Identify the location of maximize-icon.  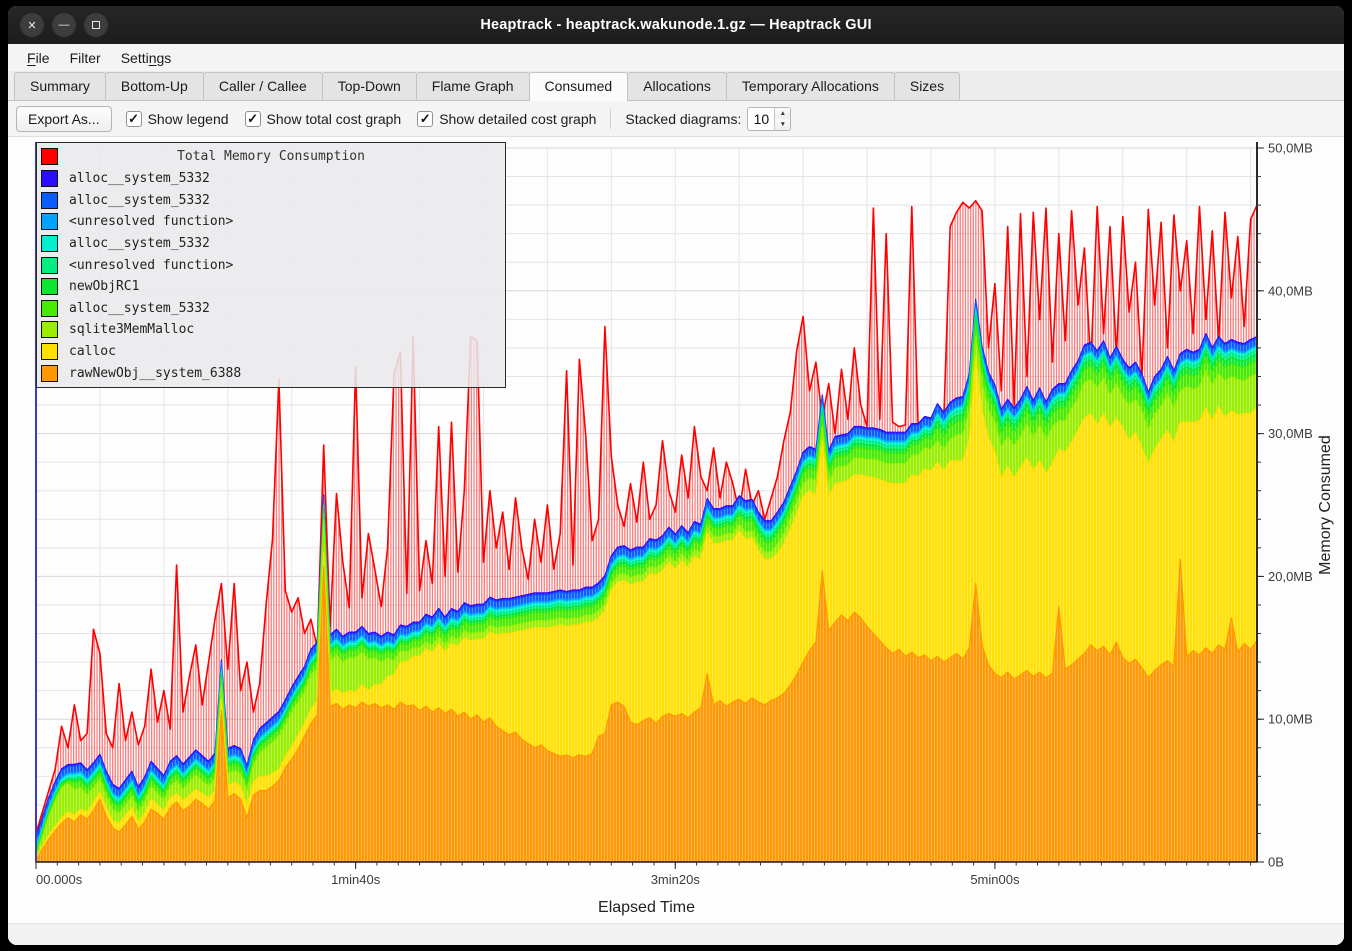
(96, 25).